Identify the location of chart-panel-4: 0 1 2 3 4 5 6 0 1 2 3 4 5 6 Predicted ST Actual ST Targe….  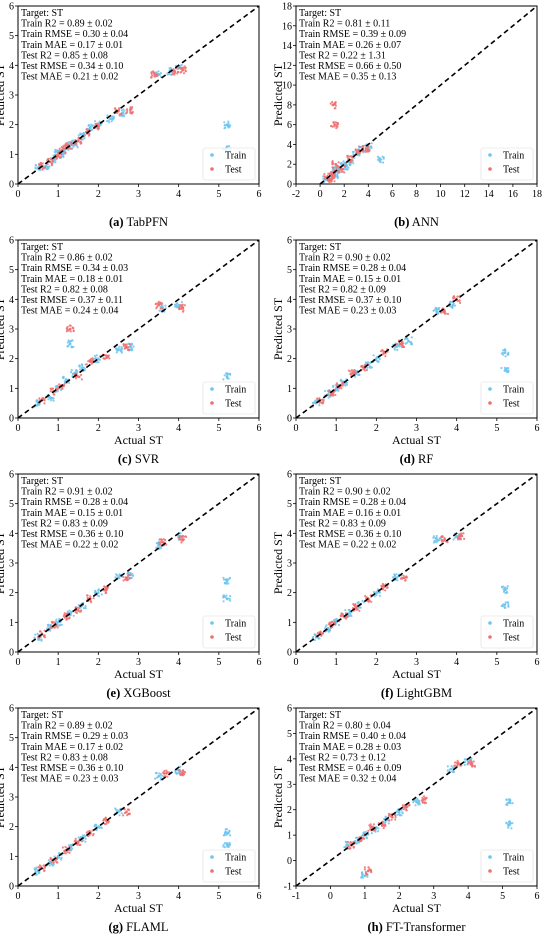
(405, 351).